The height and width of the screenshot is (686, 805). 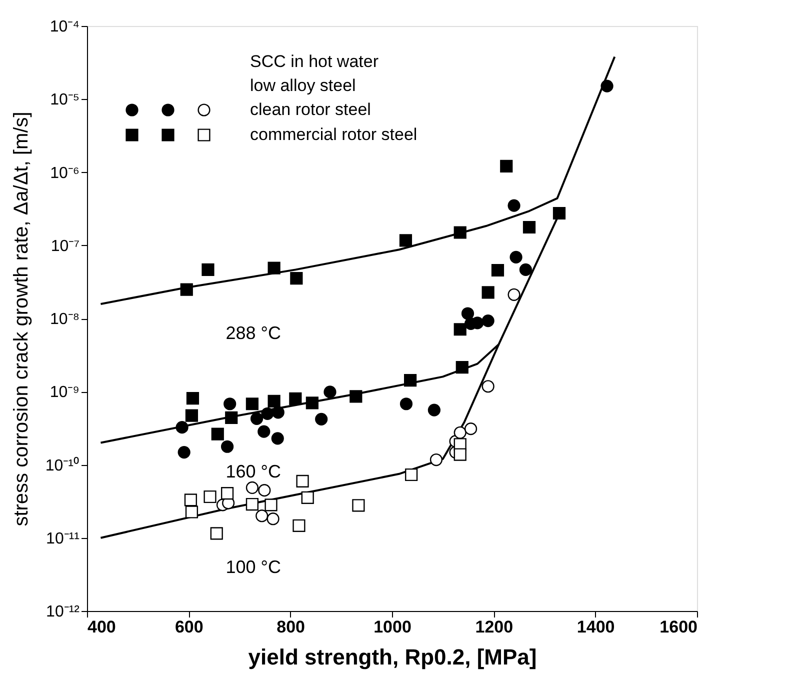 What do you see at coordinates (334, 134) in the screenshot?
I see `legend-label: commercial rotor steel` at bounding box center [334, 134].